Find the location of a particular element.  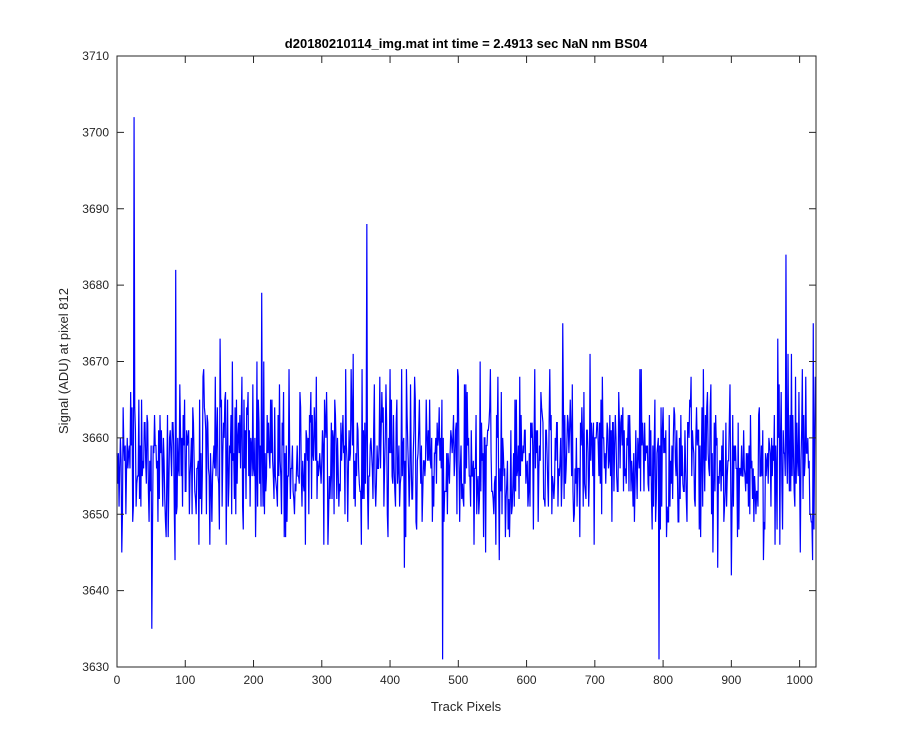

y-tick-label: 3660 is located at coordinates (95, 438).